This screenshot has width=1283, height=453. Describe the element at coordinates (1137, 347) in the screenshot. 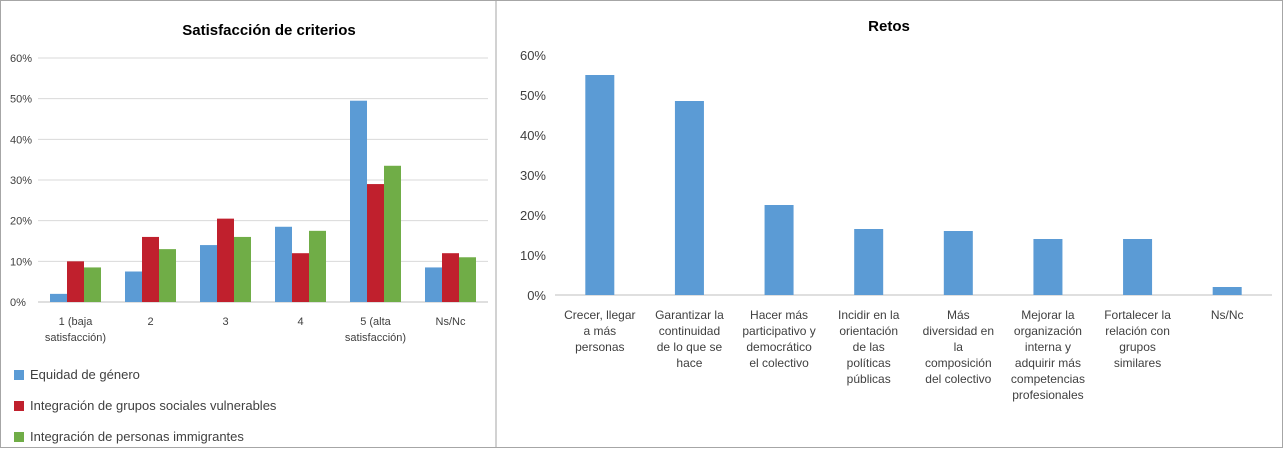

I see `chart2-x-tick: grupos` at that location.